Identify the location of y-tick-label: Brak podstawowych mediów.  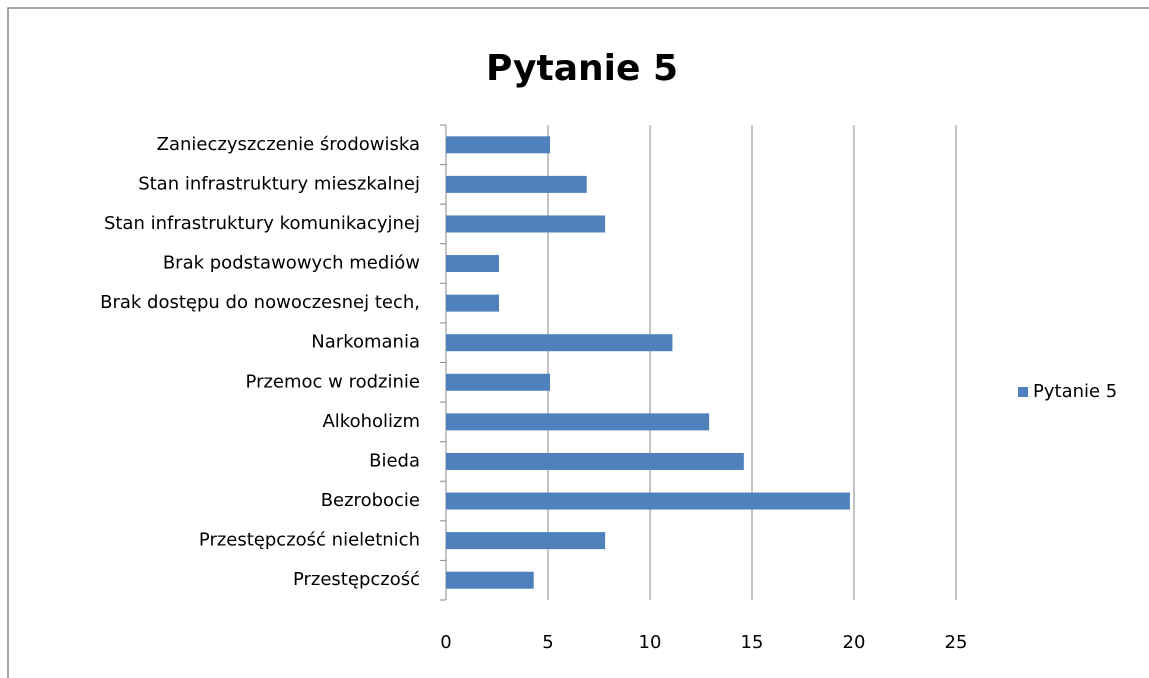
(291, 263).